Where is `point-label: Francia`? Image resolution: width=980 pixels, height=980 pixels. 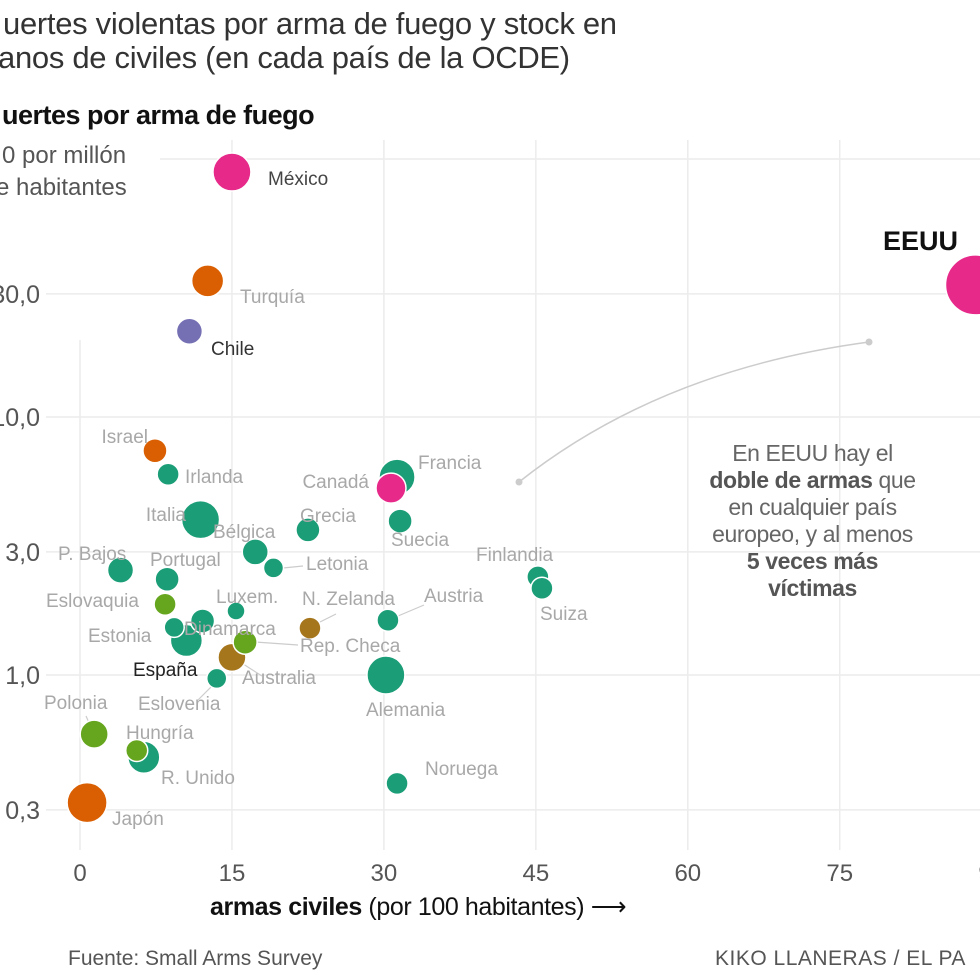 point-label: Francia is located at coordinates (450, 463).